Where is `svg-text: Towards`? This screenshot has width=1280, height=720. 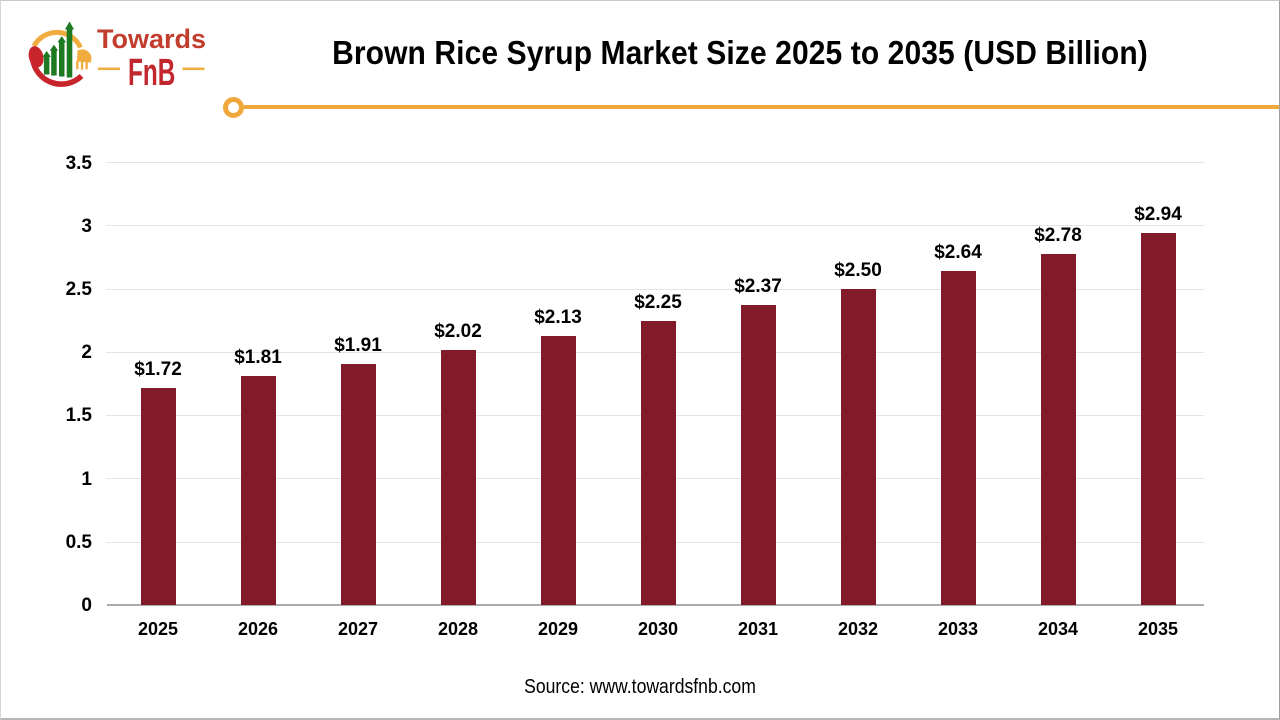 svg-text: Towards is located at coordinates (151, 39).